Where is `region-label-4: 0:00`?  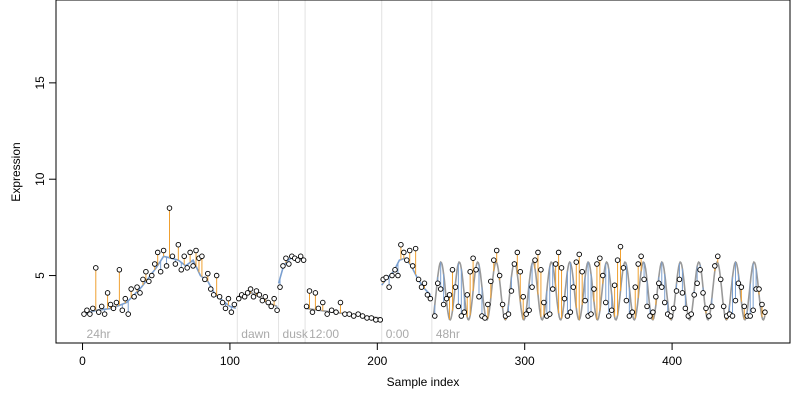
region-label-4: 0:00 is located at coordinates (398, 334).